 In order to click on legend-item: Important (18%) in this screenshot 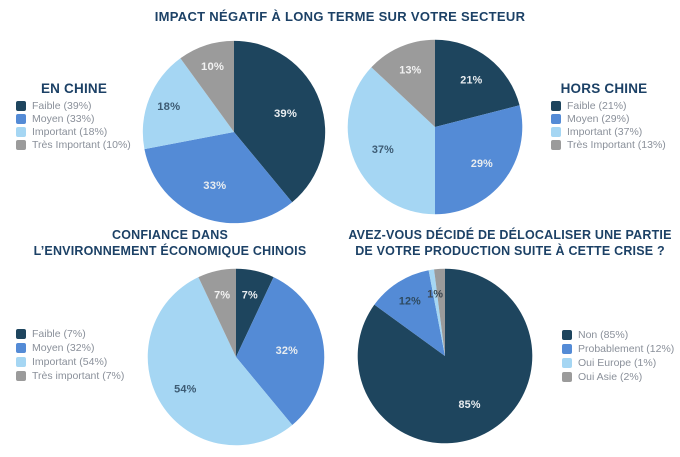, I will do `click(74, 131)`.